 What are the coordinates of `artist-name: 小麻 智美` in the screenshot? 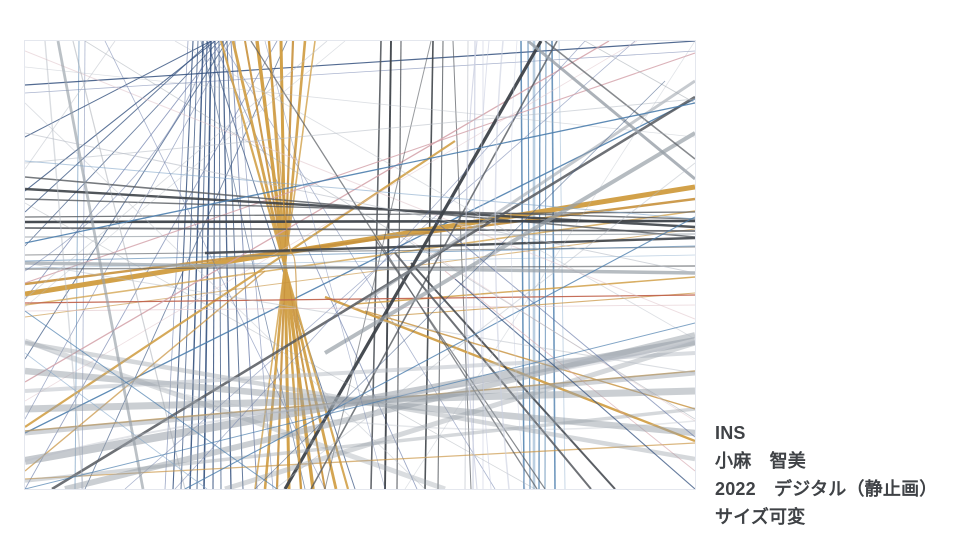 It's located at (760, 461).